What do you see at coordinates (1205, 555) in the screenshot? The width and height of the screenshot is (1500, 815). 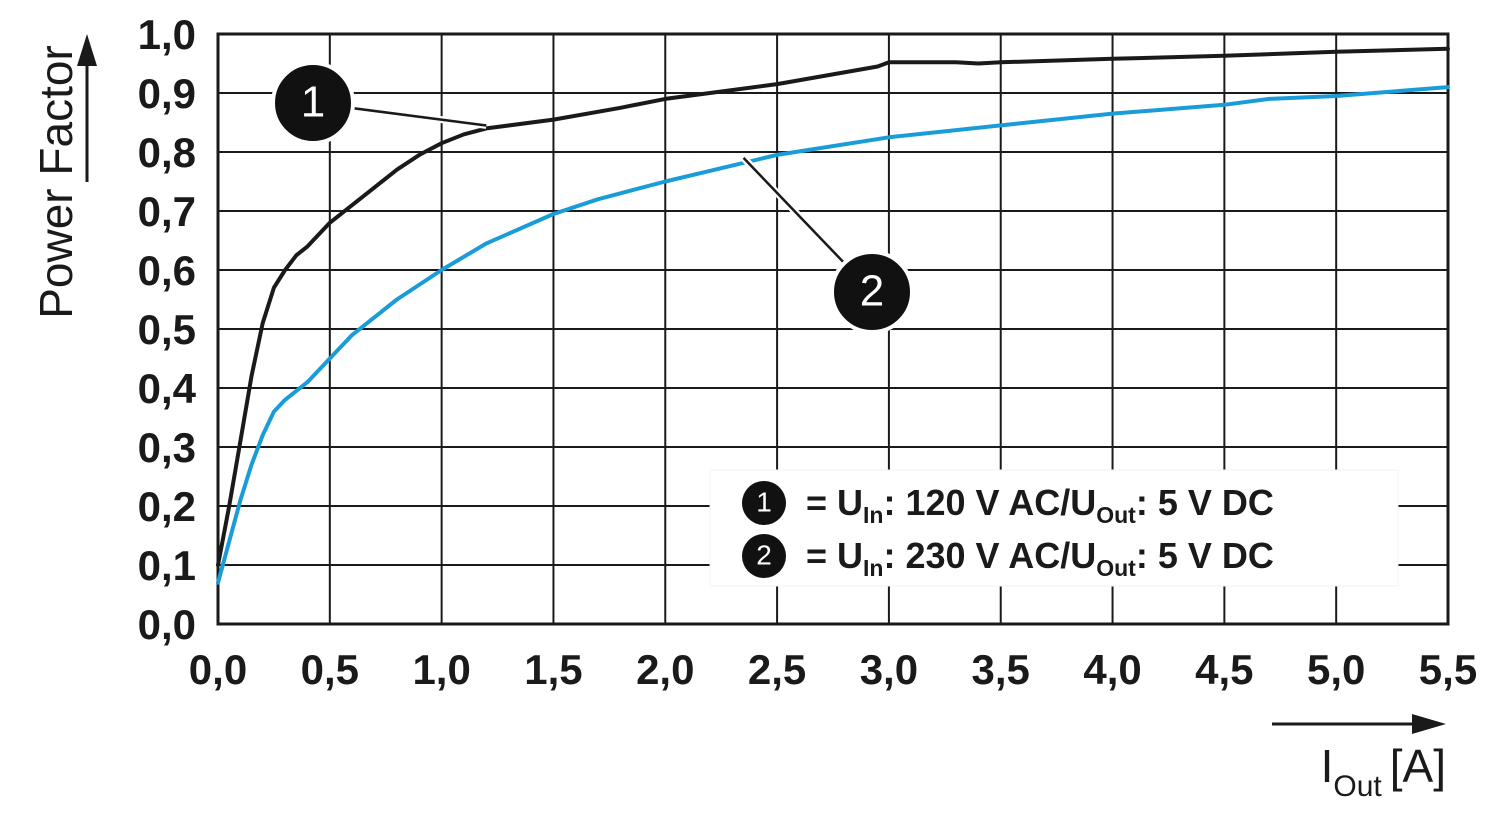 I see `legend-text-2-suffix: : 5 V DC` at bounding box center [1205, 555].